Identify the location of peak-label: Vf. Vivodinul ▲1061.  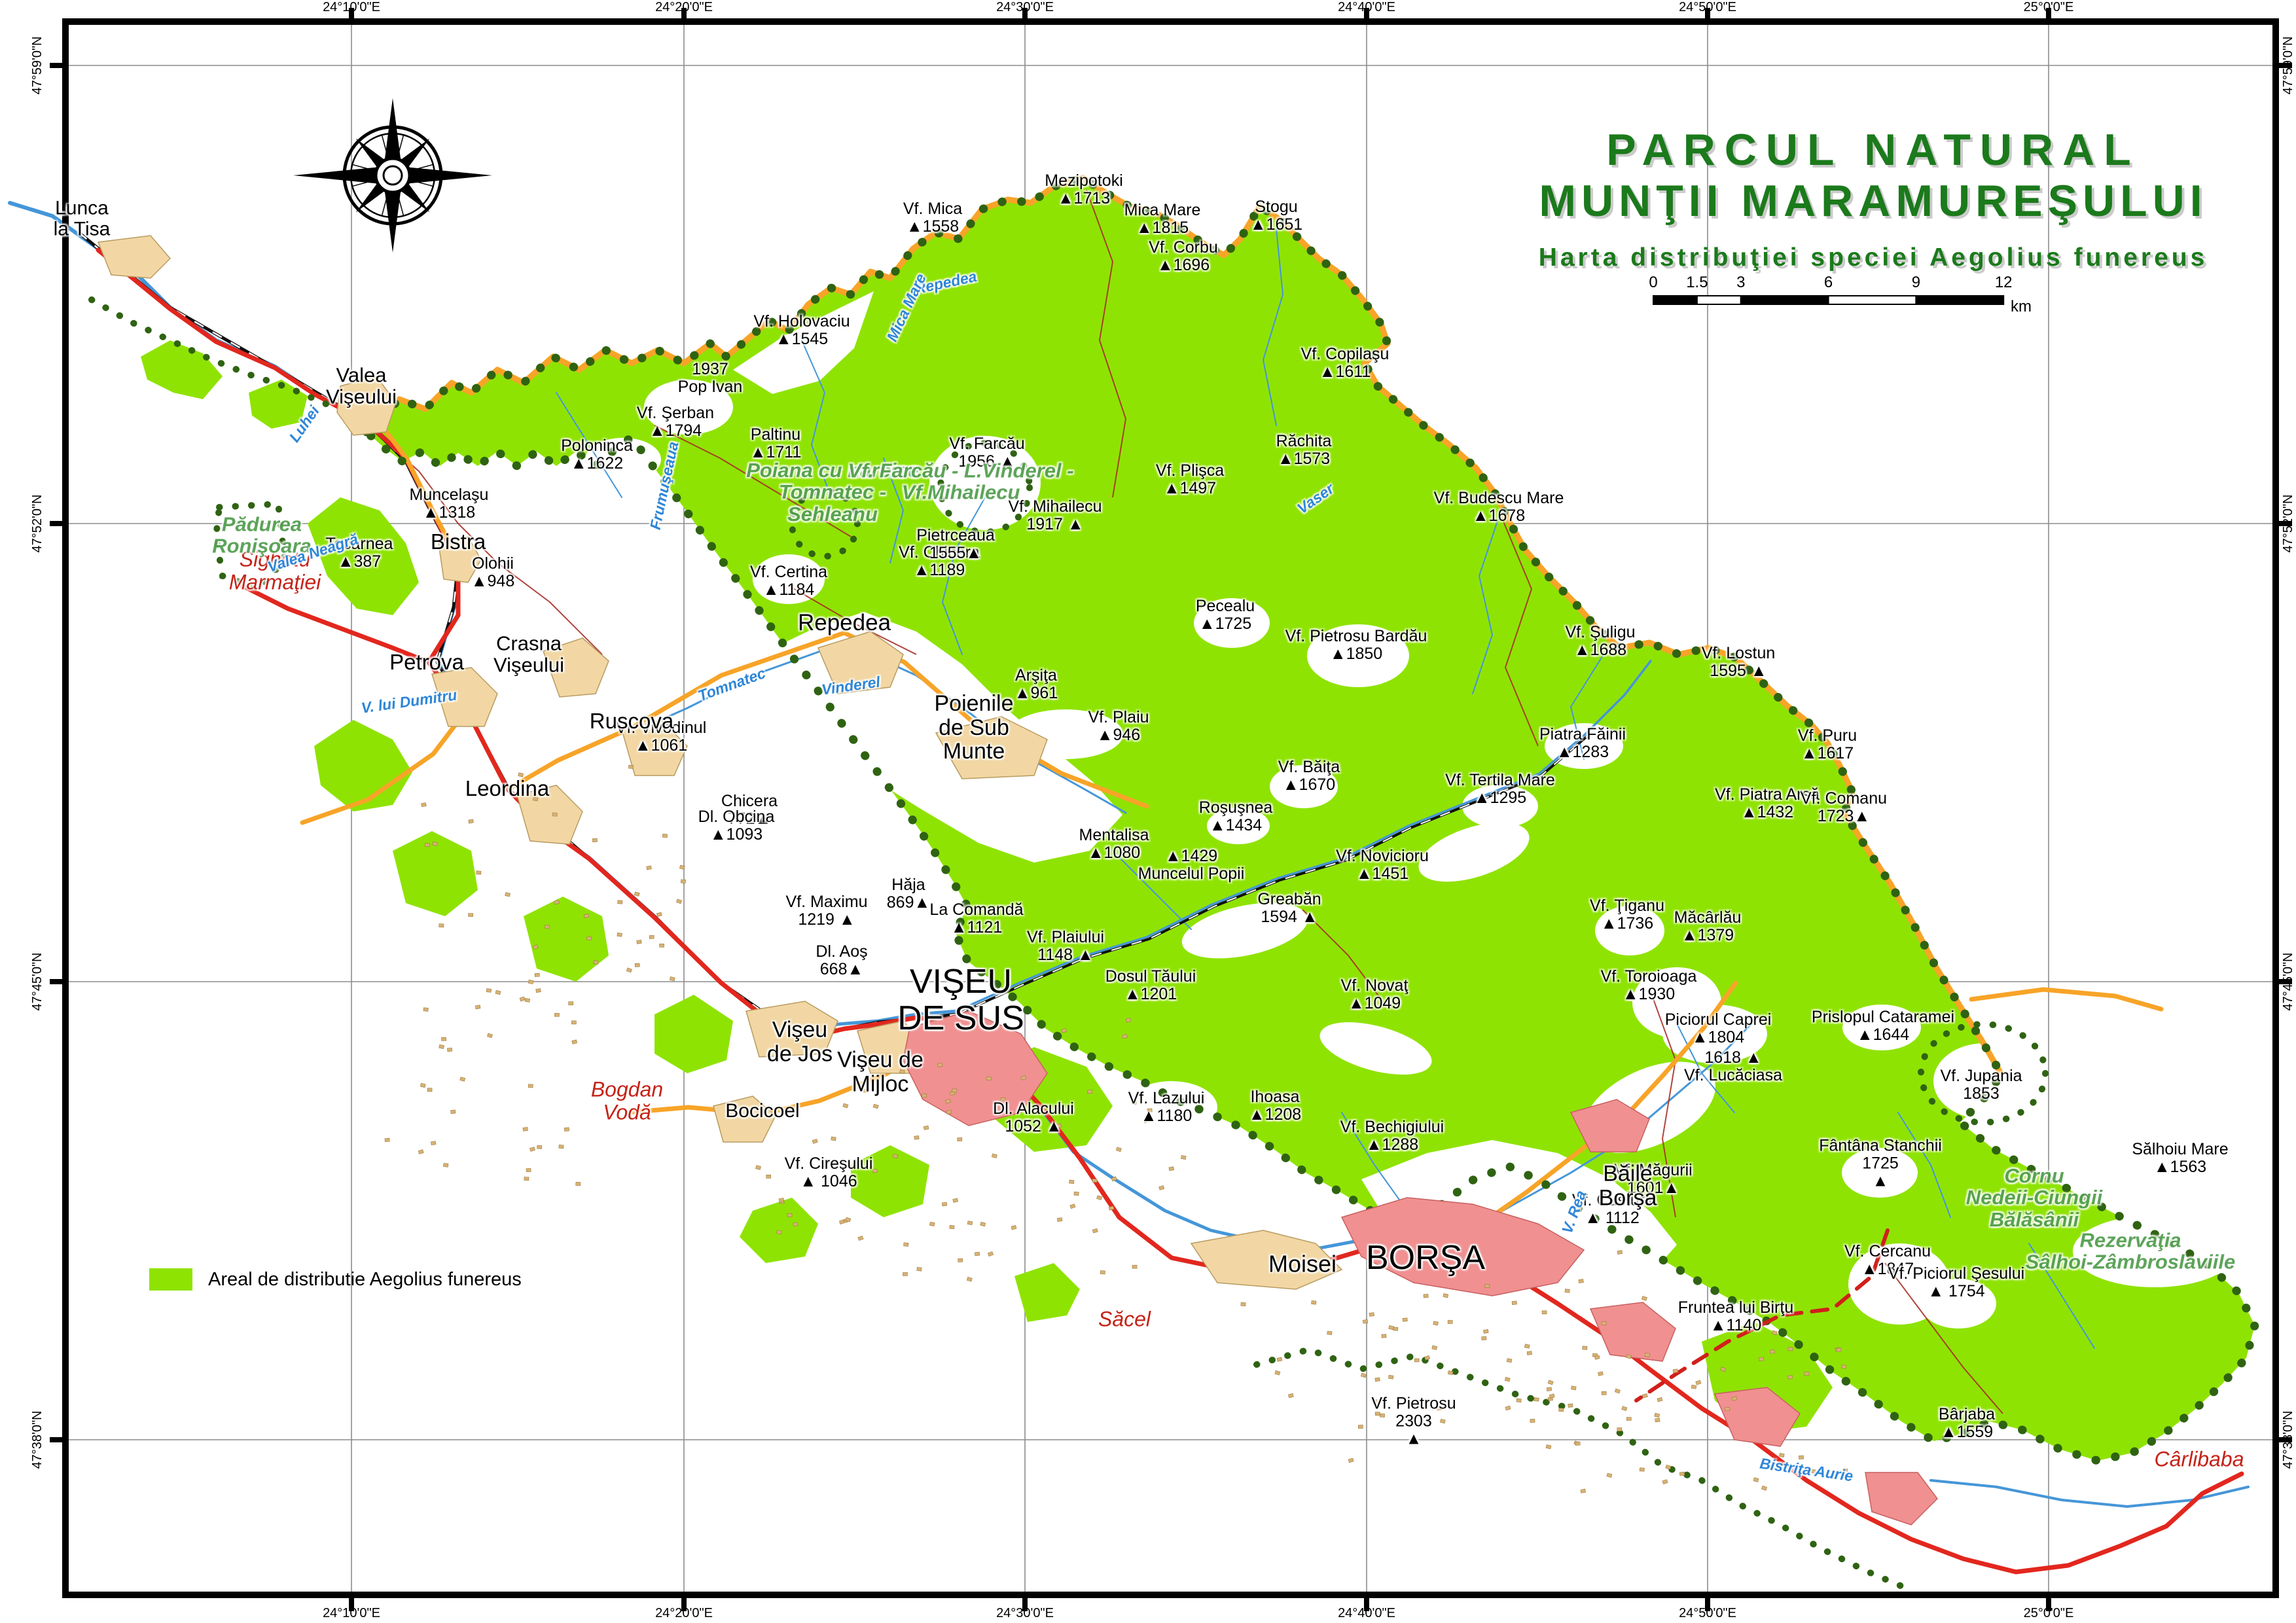
(661, 737).